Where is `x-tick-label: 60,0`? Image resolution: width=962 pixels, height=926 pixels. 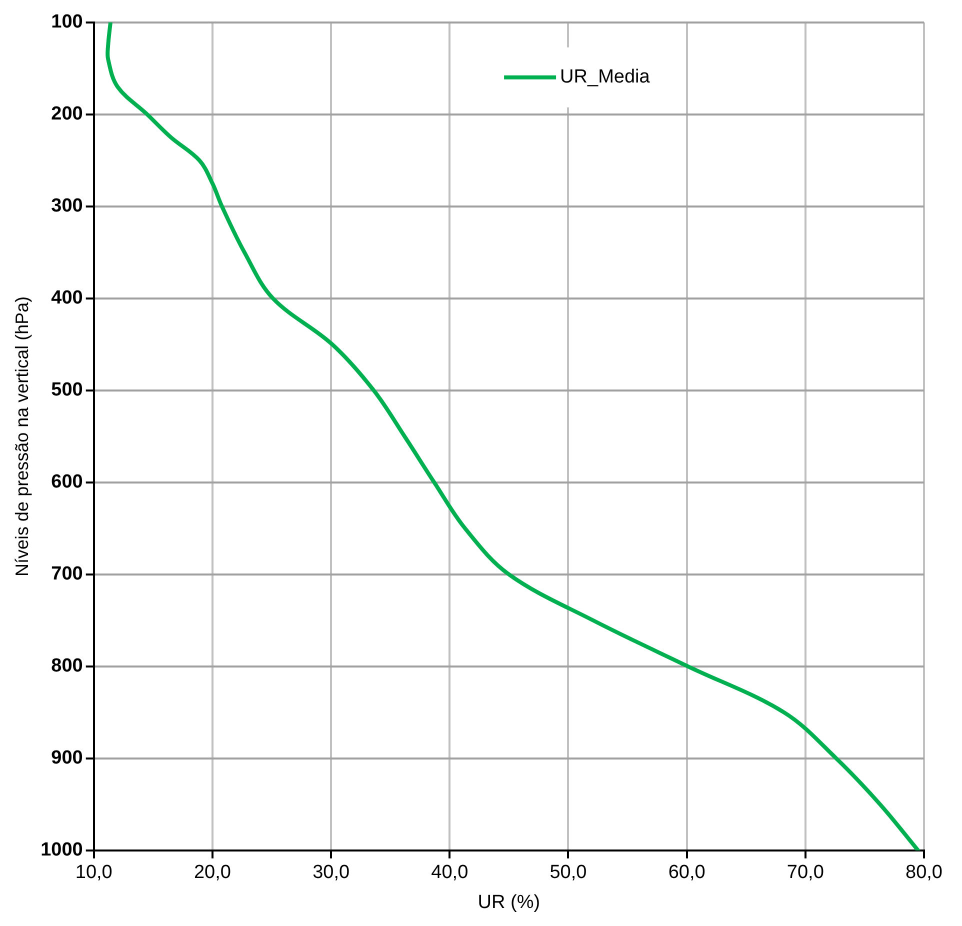 x-tick-label: 60,0 is located at coordinates (687, 873).